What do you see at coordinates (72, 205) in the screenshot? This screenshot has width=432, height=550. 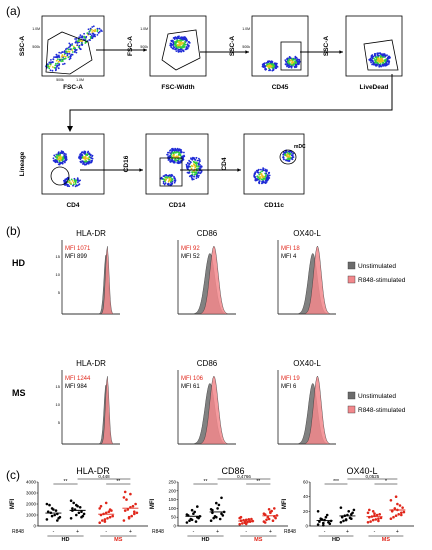 I see `flow-plot-xlabel: CD4` at bounding box center [72, 205].